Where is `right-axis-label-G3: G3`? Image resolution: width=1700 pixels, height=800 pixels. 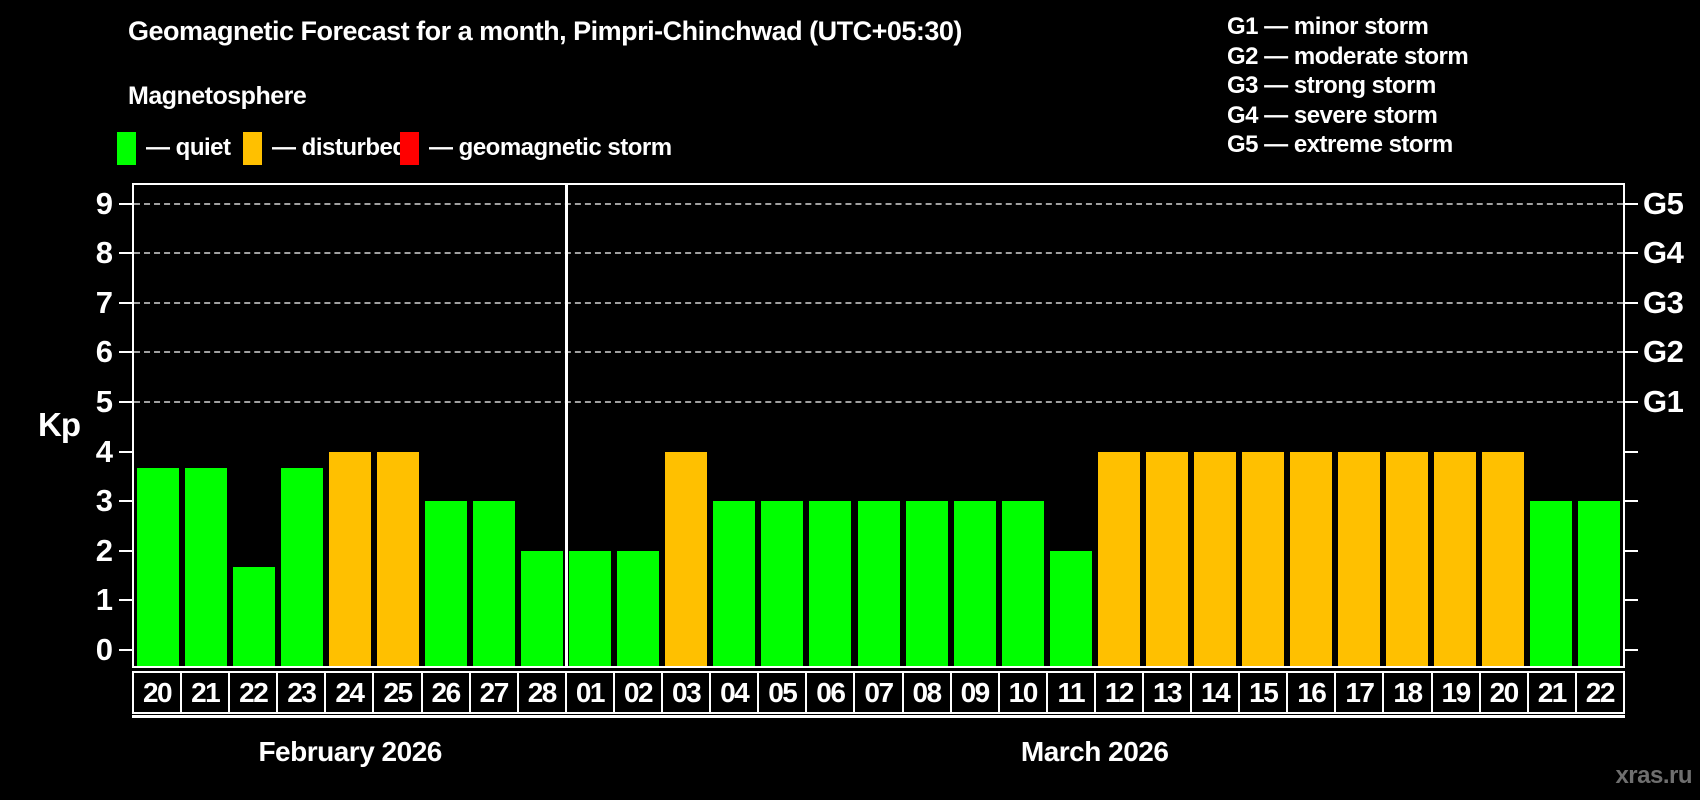 right-axis-label-G3: G3 is located at coordinates (1663, 302).